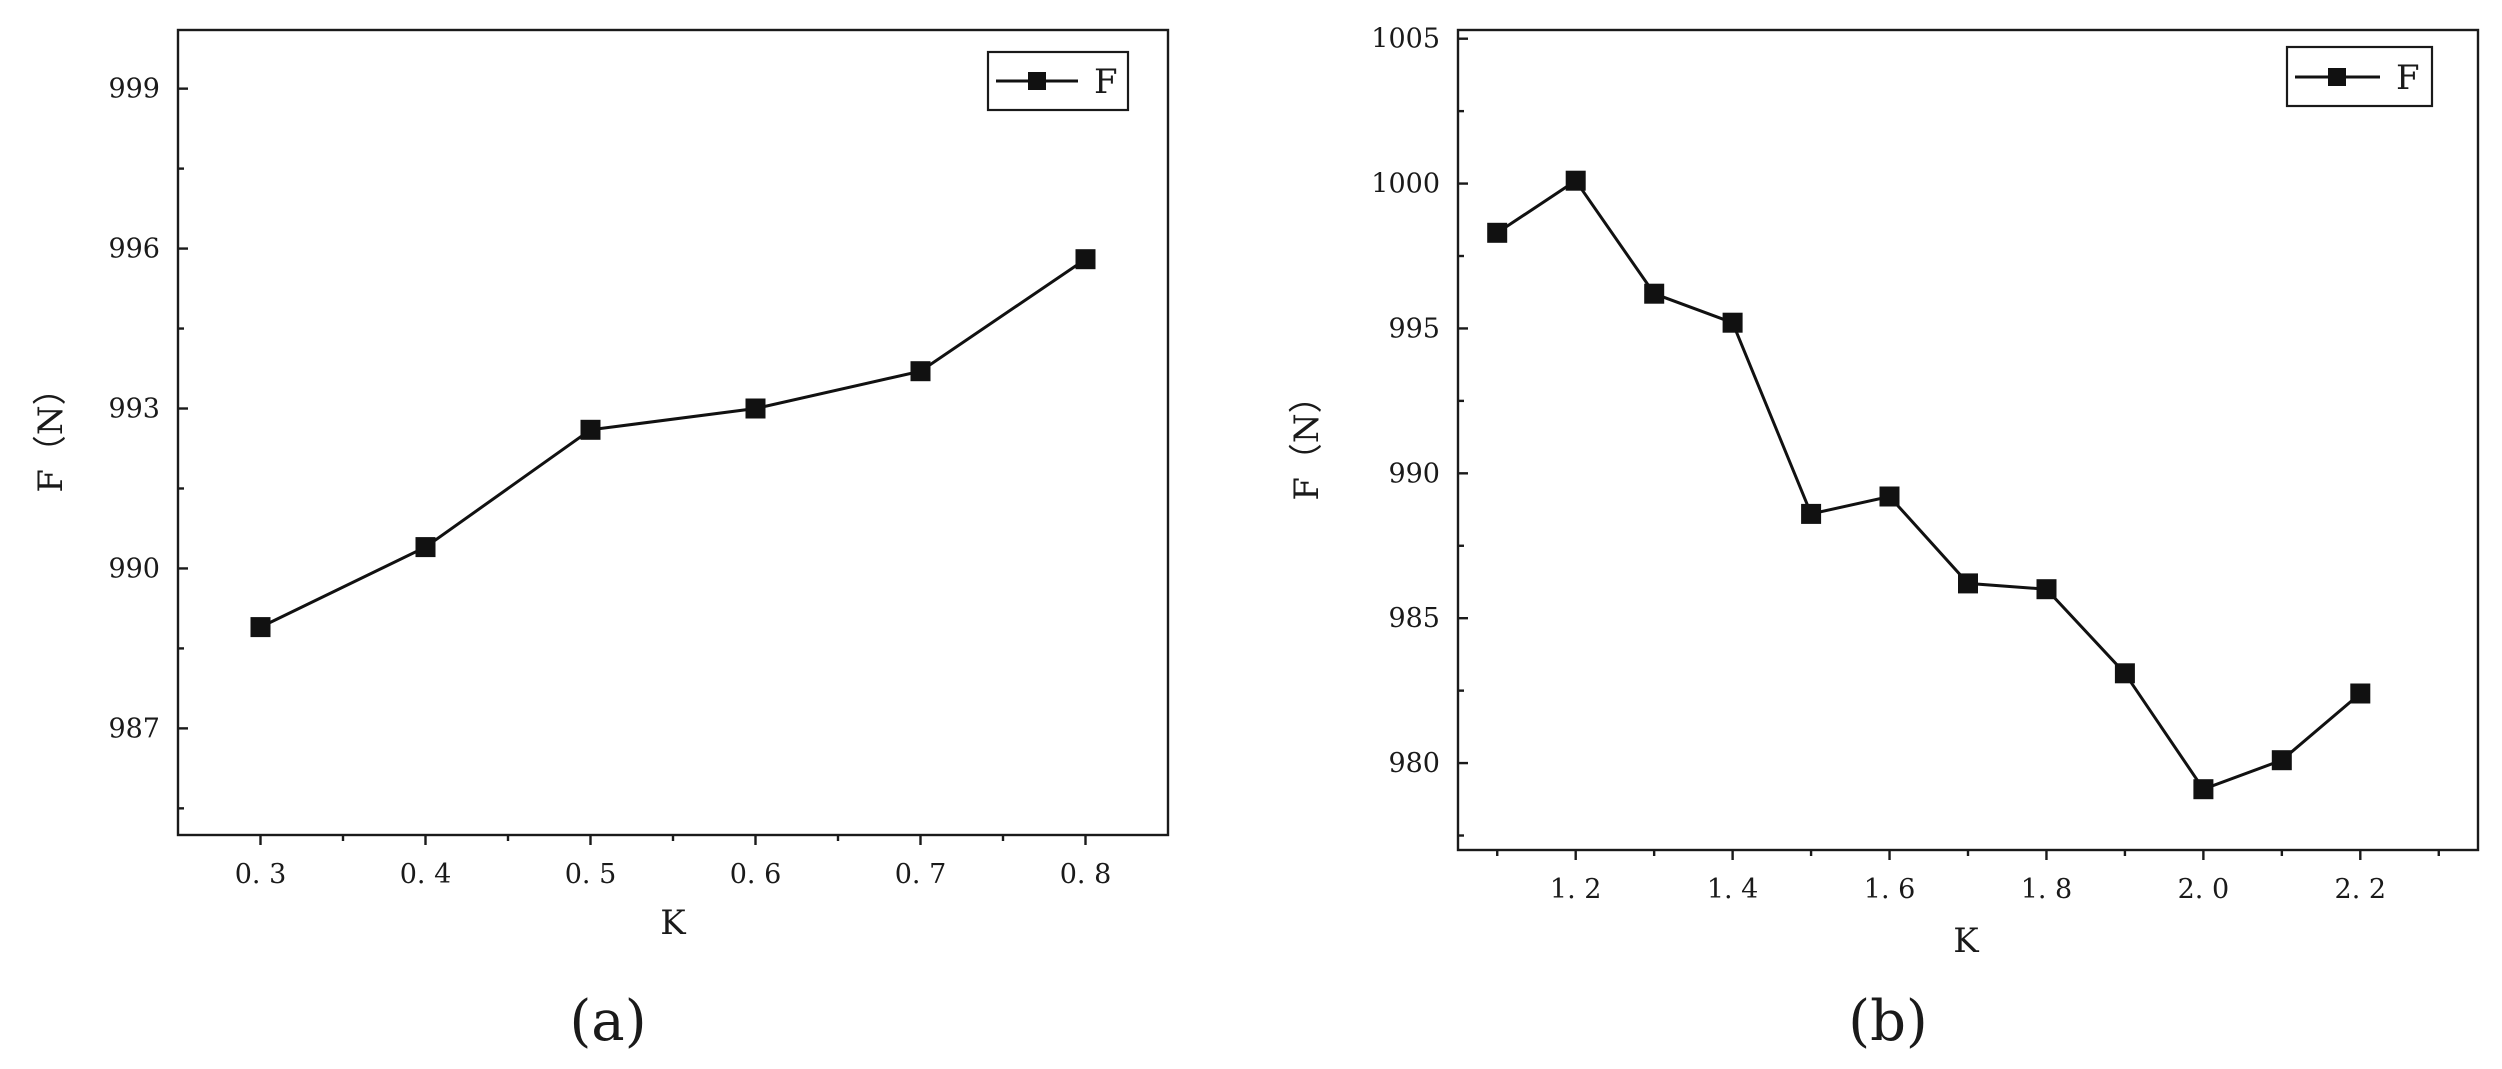  What do you see at coordinates (134, 409) in the screenshot?
I see `y-tick-label-a: 993` at bounding box center [134, 409].